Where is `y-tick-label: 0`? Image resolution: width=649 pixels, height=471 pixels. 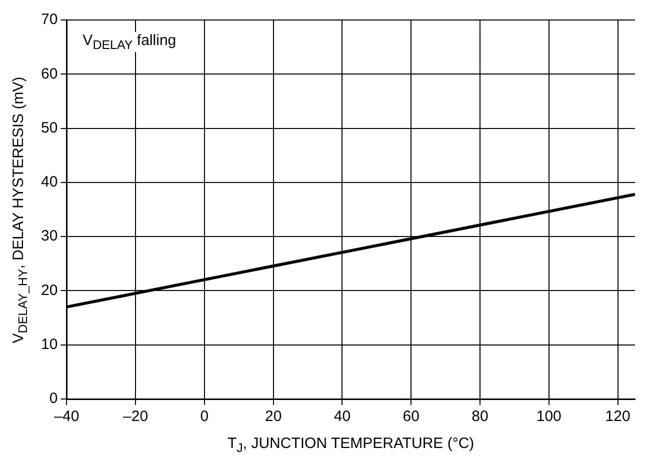 y-tick-label: 0 is located at coordinates (53, 399).